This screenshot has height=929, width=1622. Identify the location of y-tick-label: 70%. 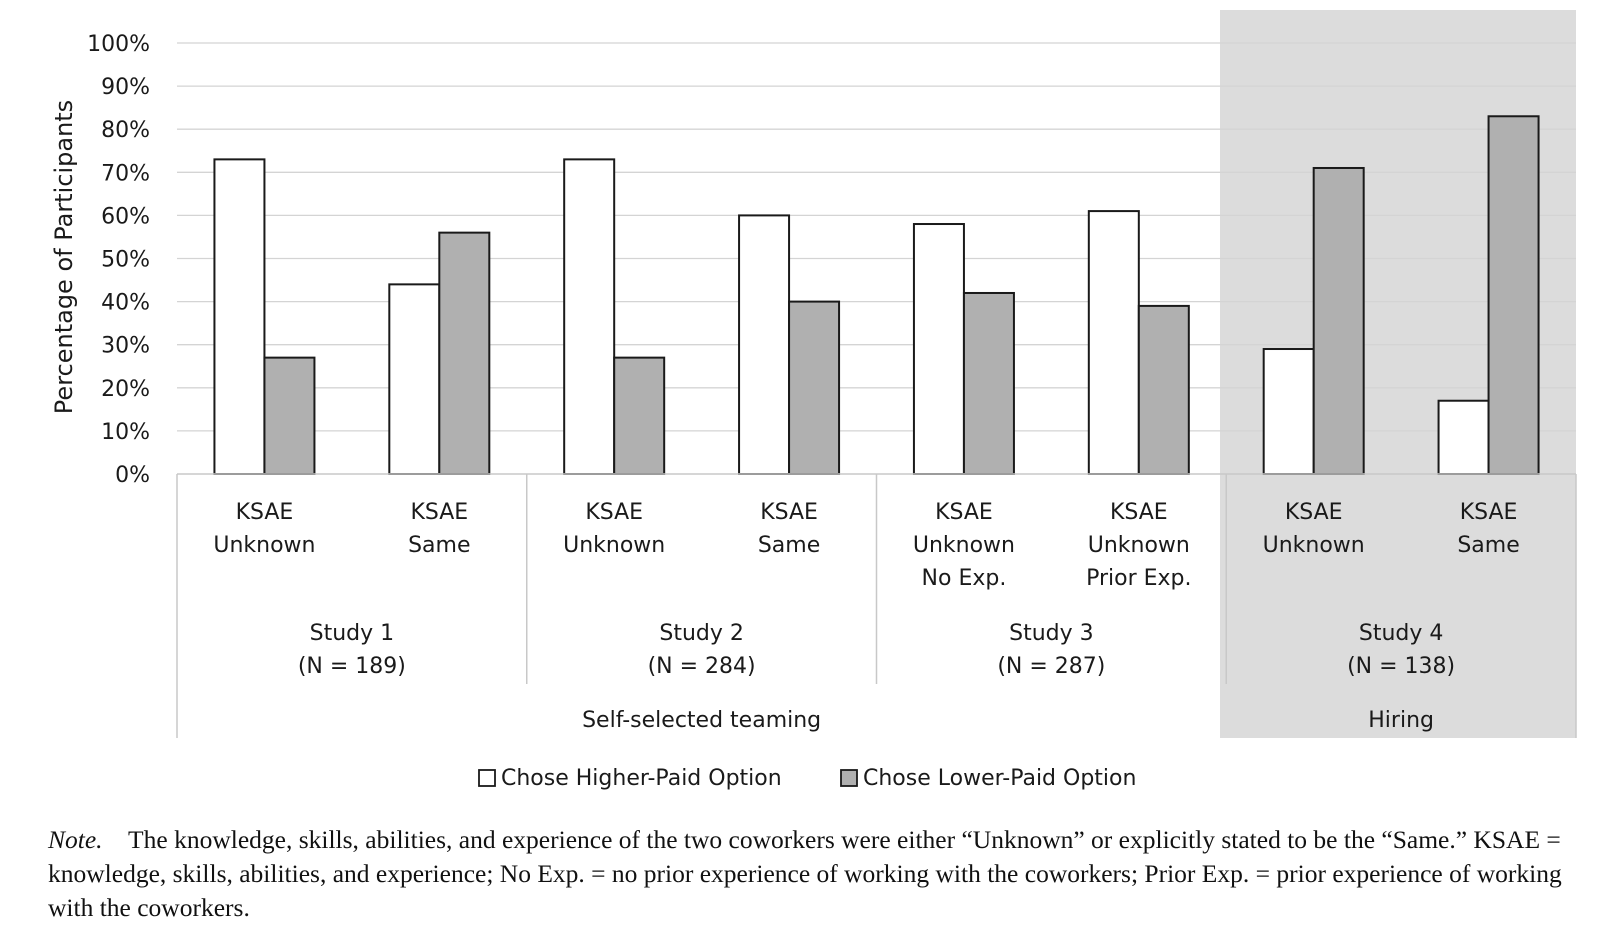
(125, 173).